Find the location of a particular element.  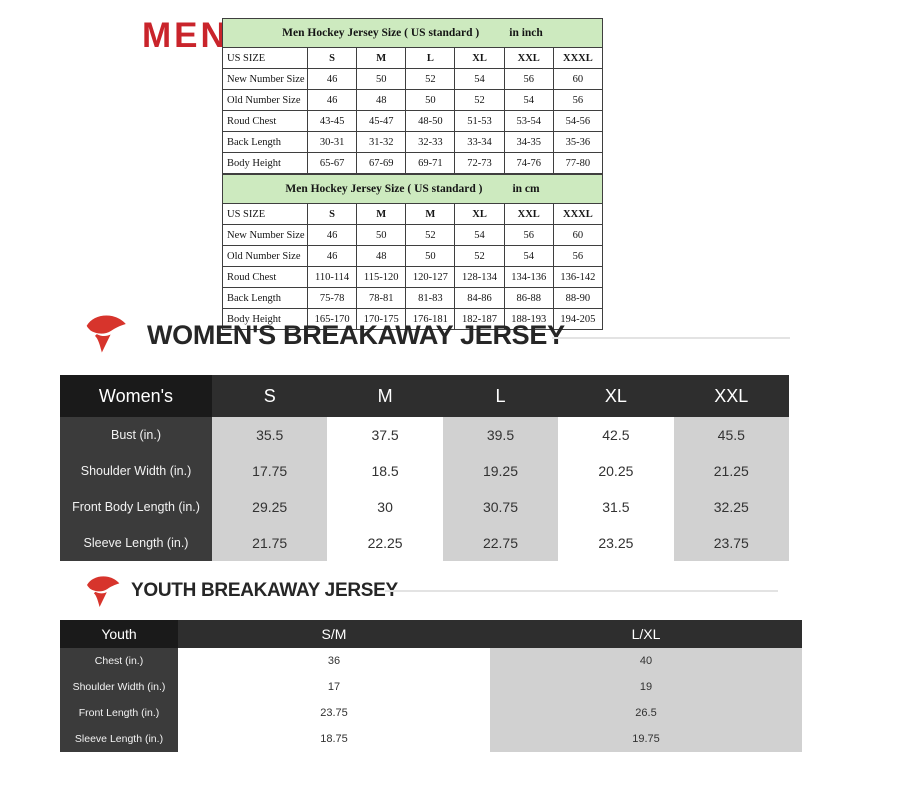

value-cell: 31-32 is located at coordinates (381, 142).